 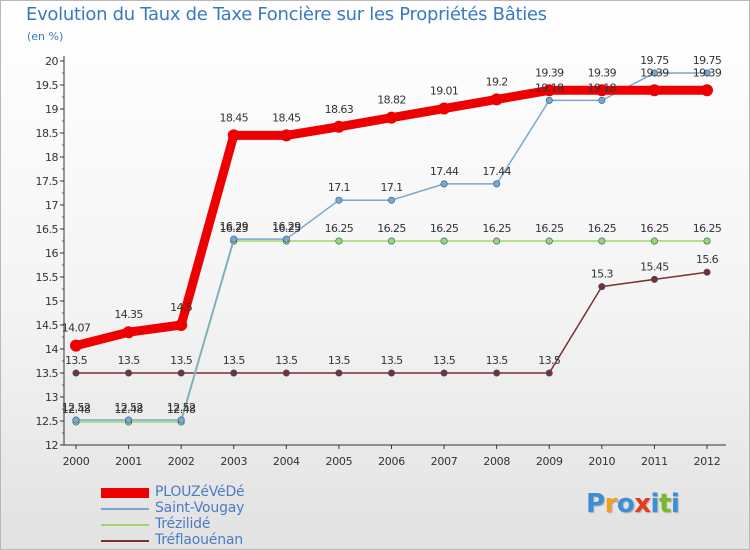 What do you see at coordinates (654, 461) in the screenshot?
I see `x-tick-label: 2011` at bounding box center [654, 461].